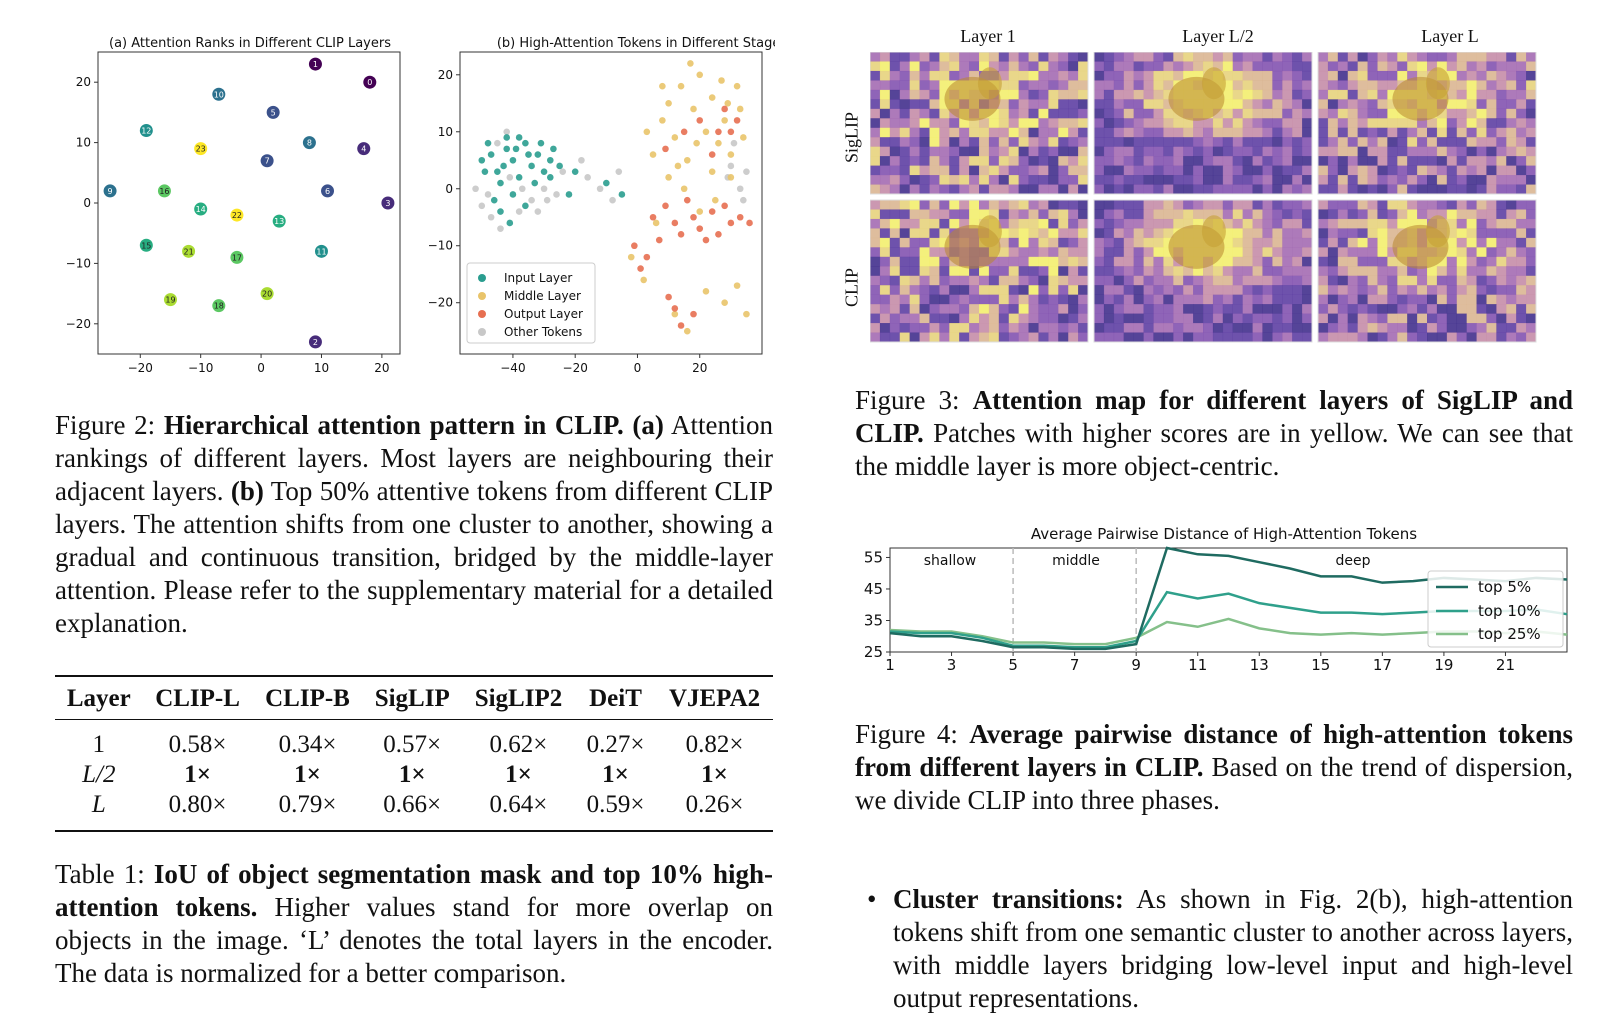  Describe the element at coordinates (140, 368) in the screenshot. I see `fig2a-xtick-label: −20` at that location.